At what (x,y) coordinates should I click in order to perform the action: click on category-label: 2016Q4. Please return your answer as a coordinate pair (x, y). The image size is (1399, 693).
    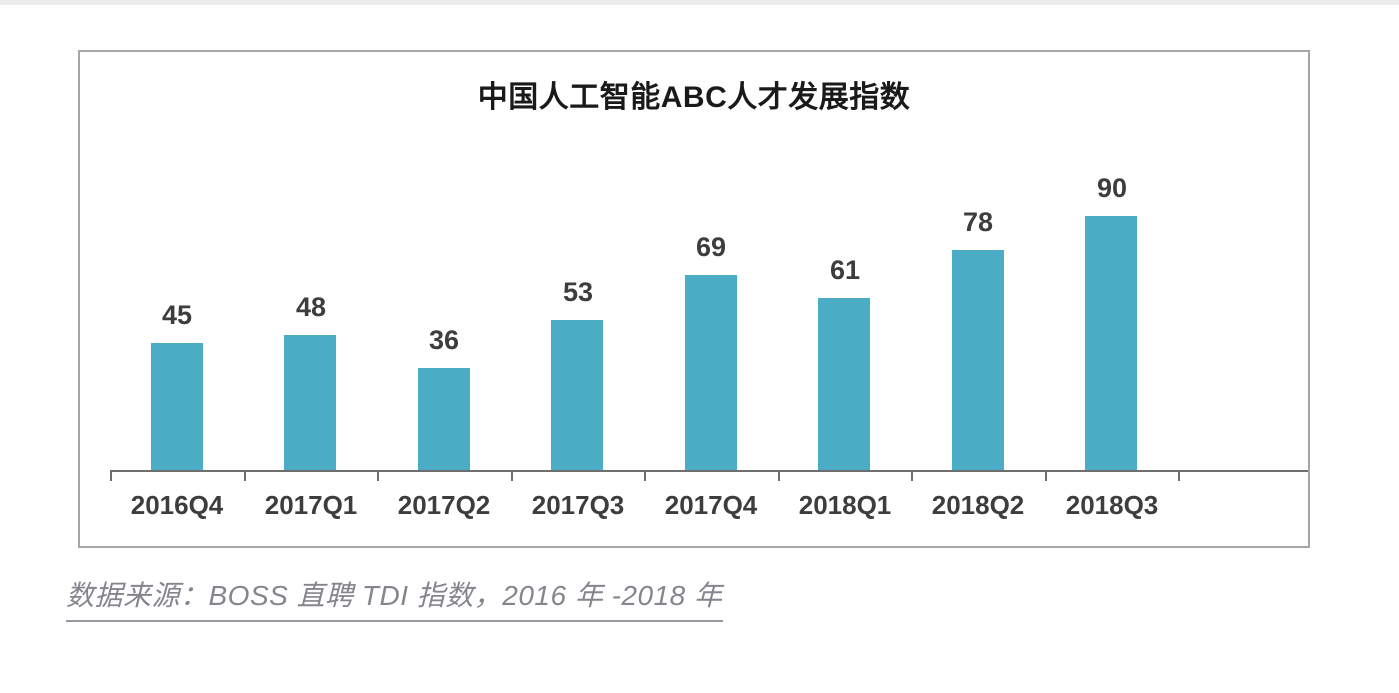
    Looking at the image, I should click on (177, 505).